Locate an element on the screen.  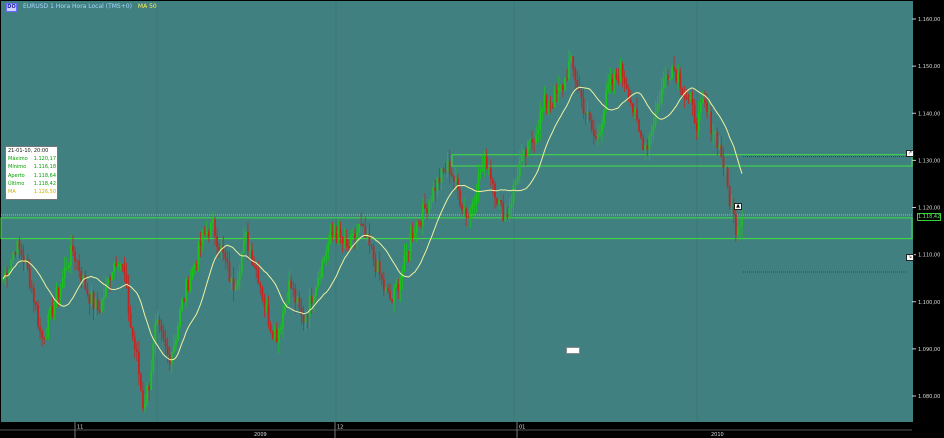
y-tick-label: 1.110,00 is located at coordinates (929, 256).